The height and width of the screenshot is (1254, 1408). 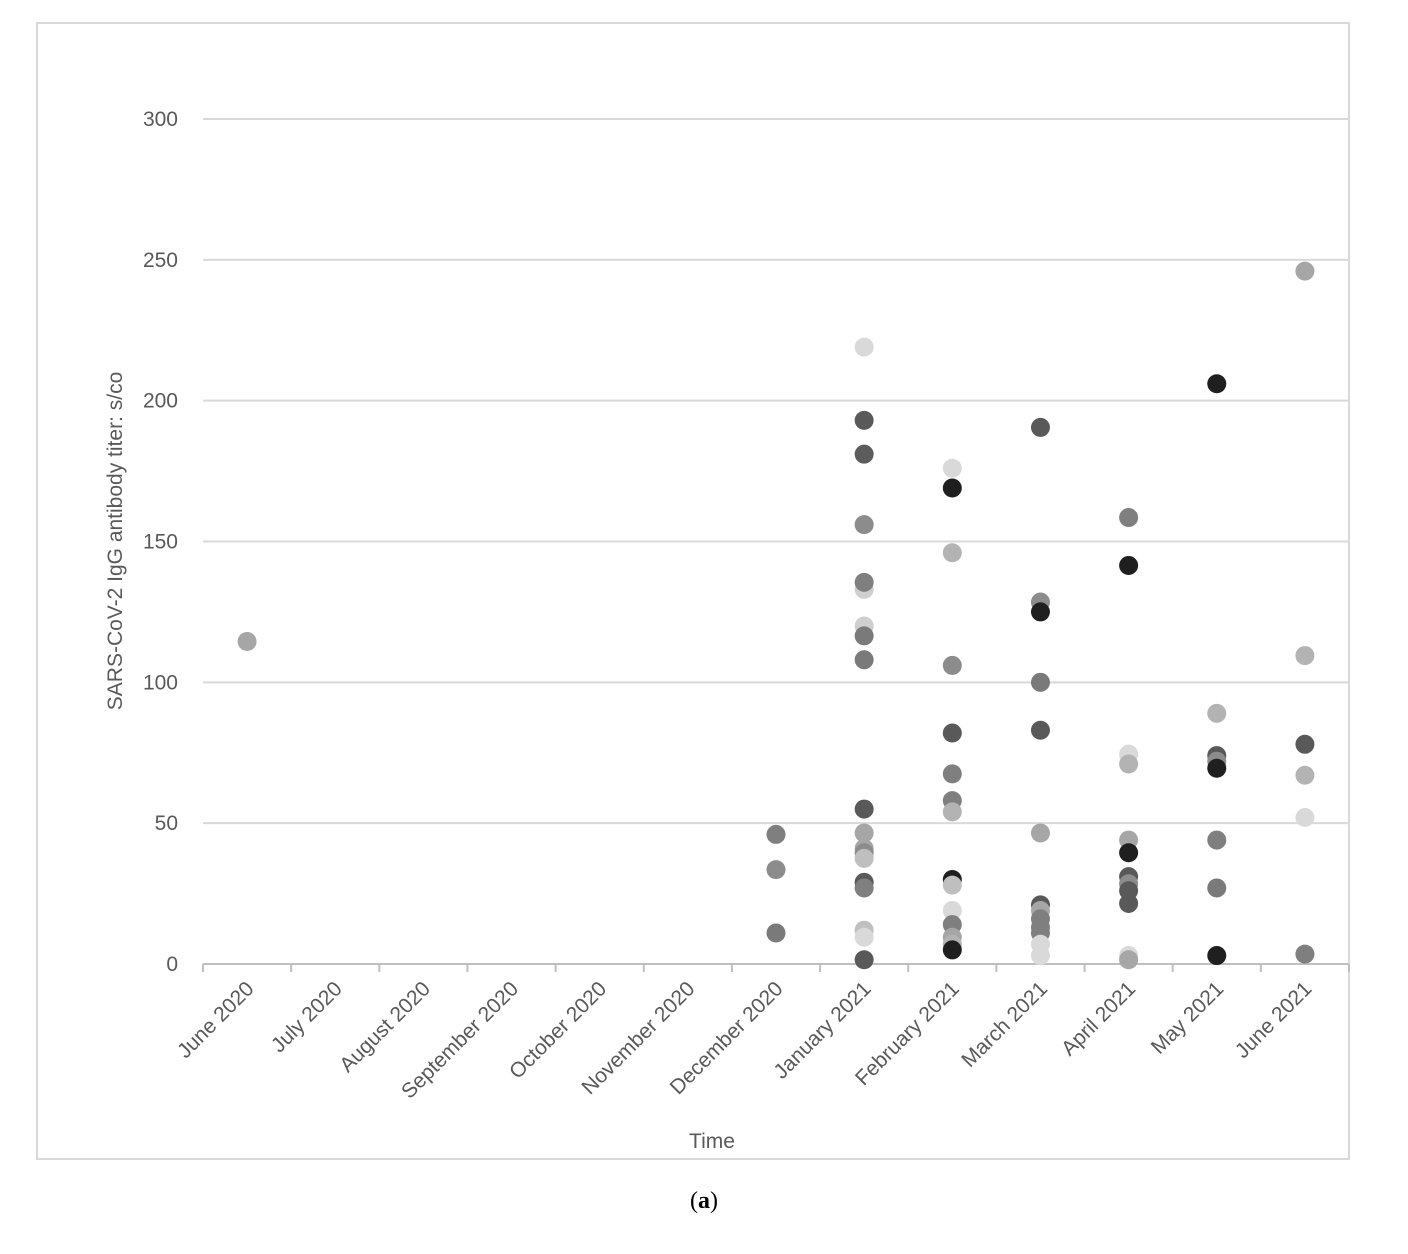 What do you see at coordinates (694, 1201) in the screenshot?
I see `caption-open-paren: (` at bounding box center [694, 1201].